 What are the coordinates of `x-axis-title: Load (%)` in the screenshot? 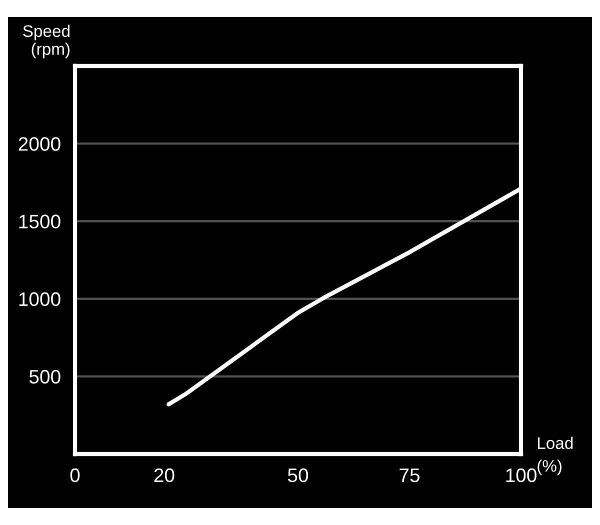 It's located at (555, 456).